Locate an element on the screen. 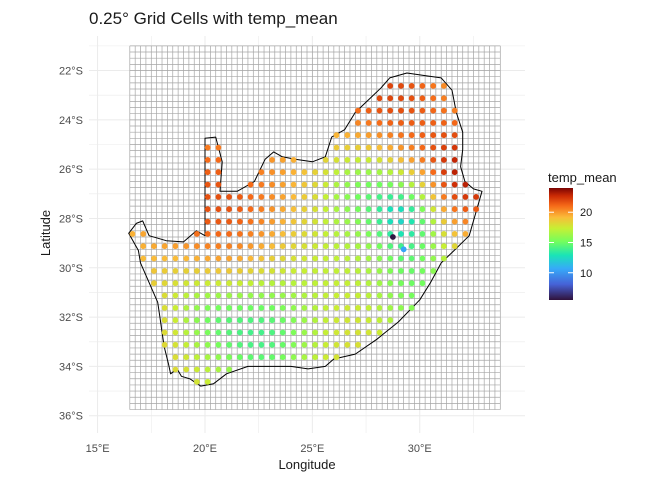 The width and height of the screenshot is (672, 480). y-tick-label: 32°S is located at coordinates (71, 318).